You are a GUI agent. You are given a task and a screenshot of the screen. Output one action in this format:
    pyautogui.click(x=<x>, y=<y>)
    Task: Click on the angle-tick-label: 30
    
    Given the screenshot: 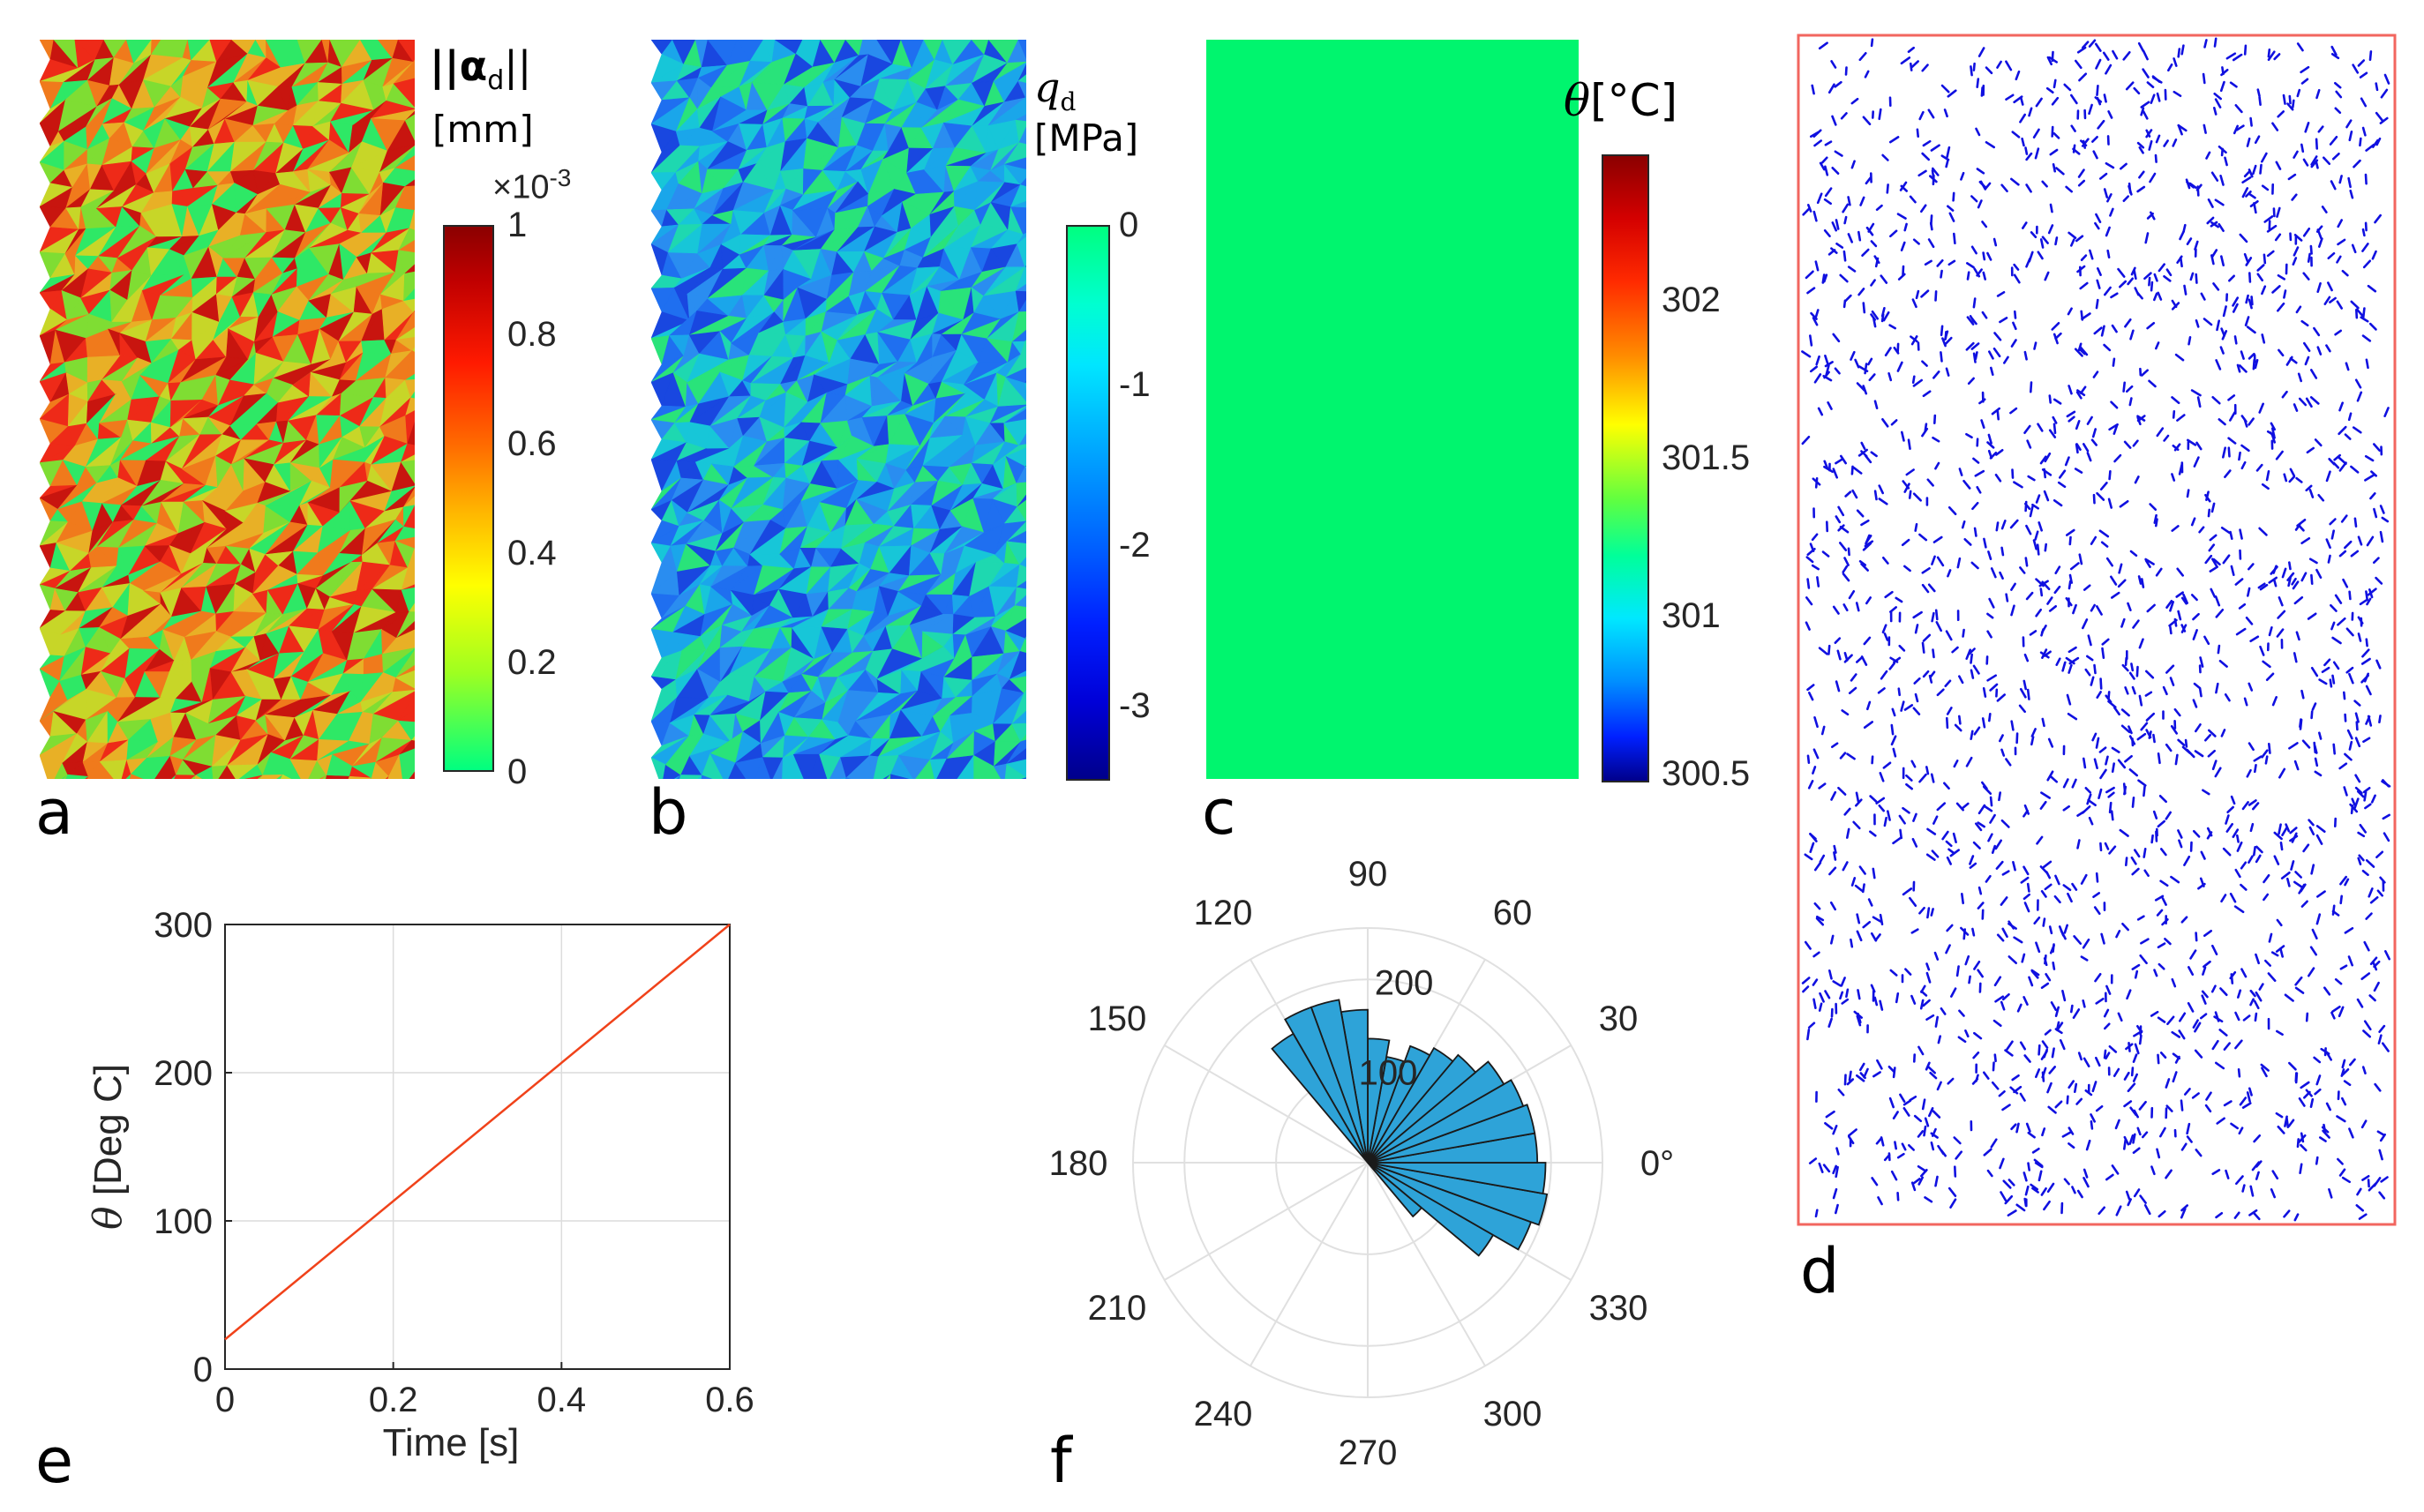 What is the action you would take?
    pyautogui.click(x=1619, y=1018)
    